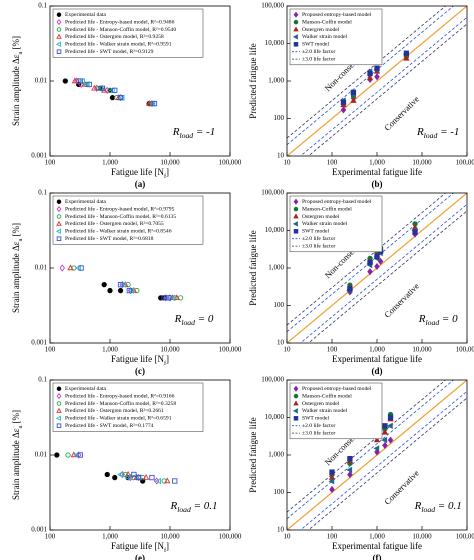 This screenshot has width=474, height=560. Describe the element at coordinates (321, 404) in the screenshot. I see `legend-label: Ostergren model` at that location.